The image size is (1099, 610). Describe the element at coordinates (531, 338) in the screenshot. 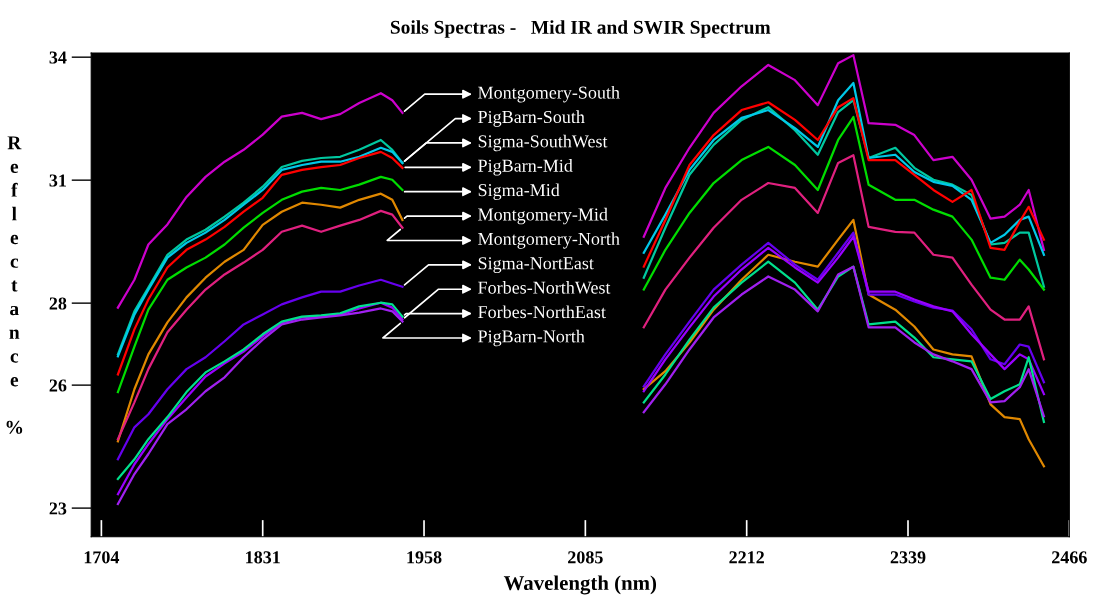

I see `text: PigBarn-North` at that location.